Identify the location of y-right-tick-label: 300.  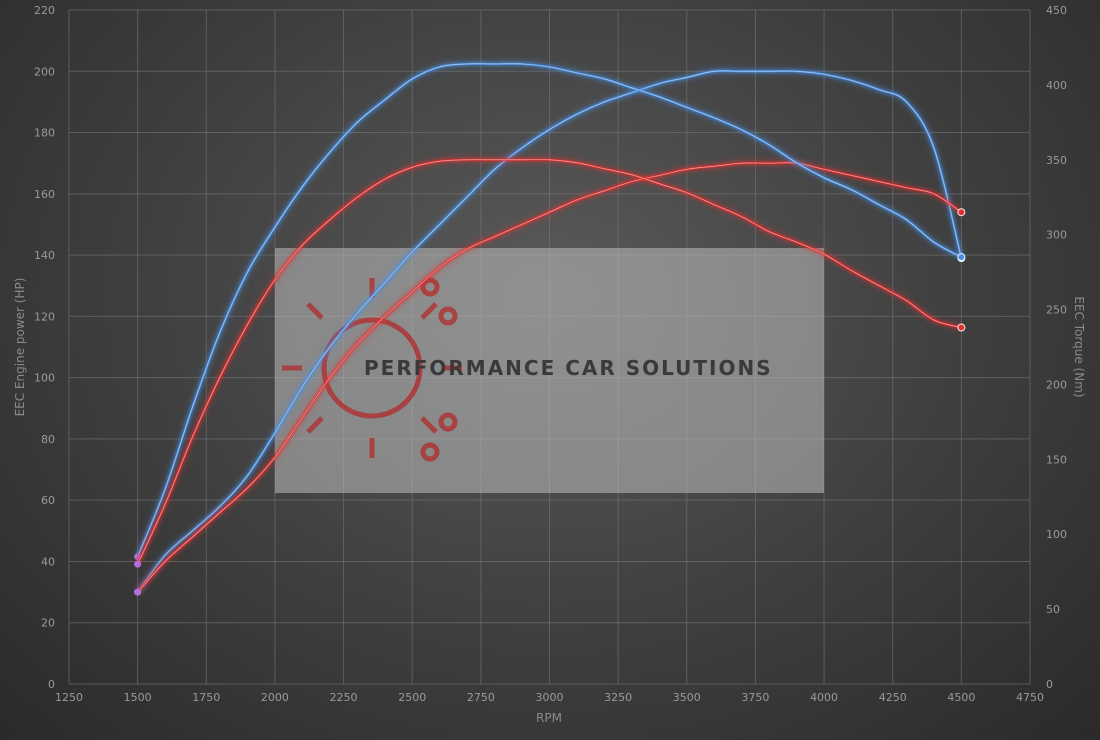
(1056, 235).